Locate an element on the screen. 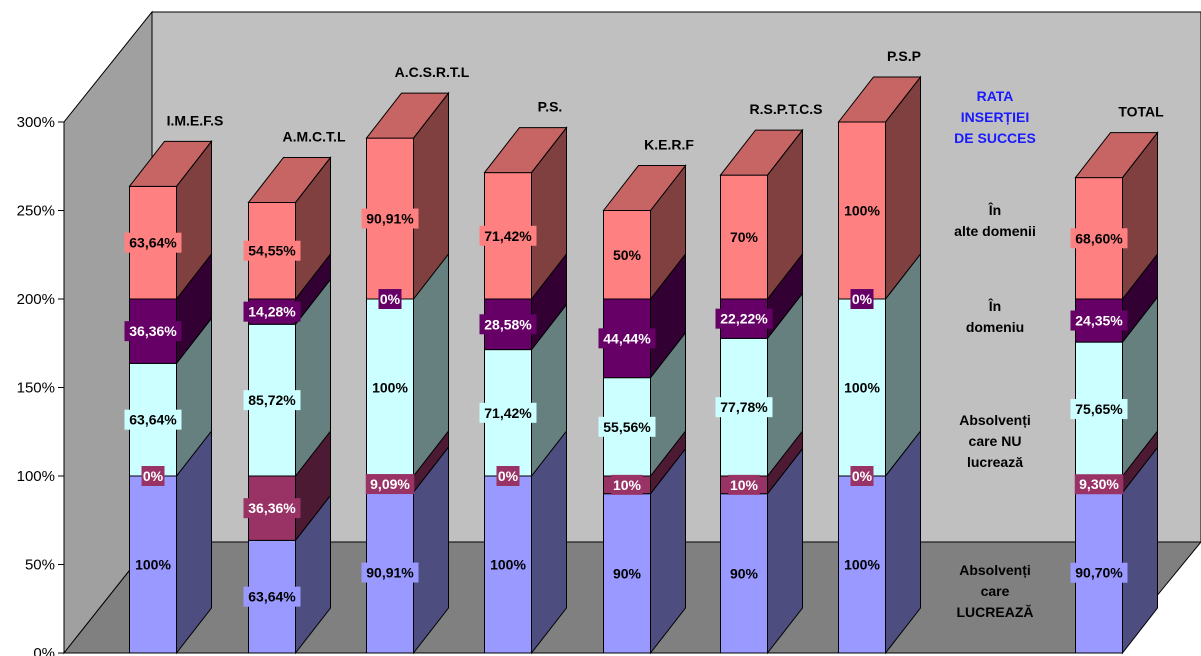  category-label: P.S. is located at coordinates (550, 107).